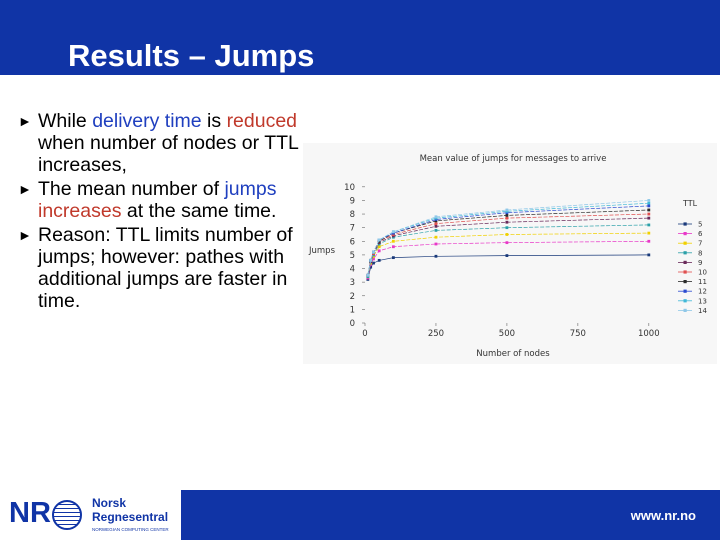 The image size is (720, 540). Describe the element at coordinates (578, 334) in the screenshot. I see `x-tick-label: 750` at that location.